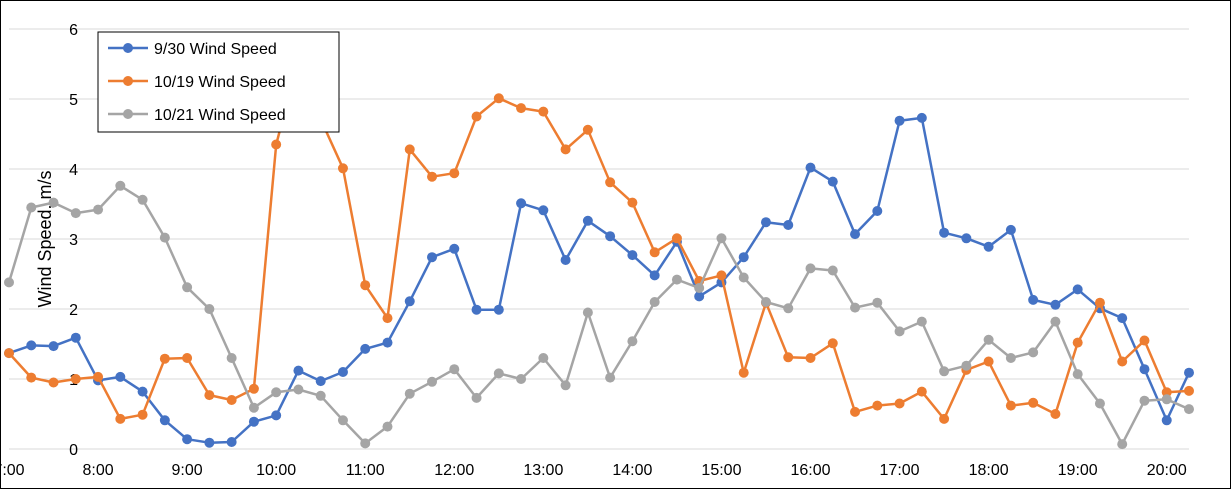 This screenshot has width=1231, height=493. I want to click on y-tick-label: 2, so click(73, 310).